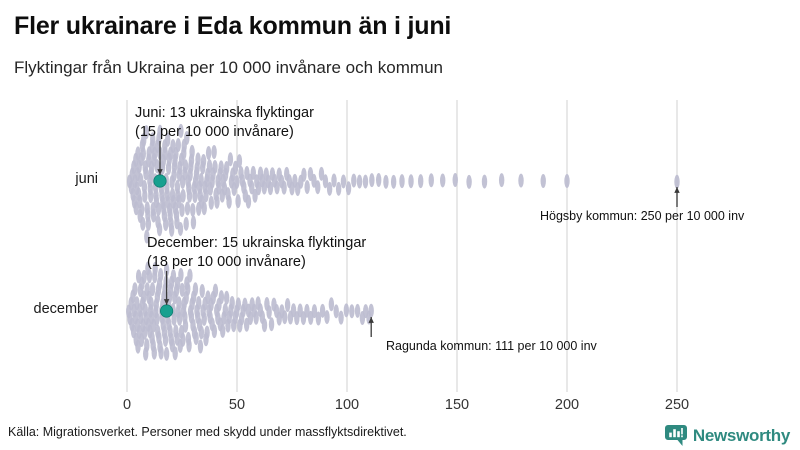  I want to click on category-label-juni: juni, so click(86, 179).